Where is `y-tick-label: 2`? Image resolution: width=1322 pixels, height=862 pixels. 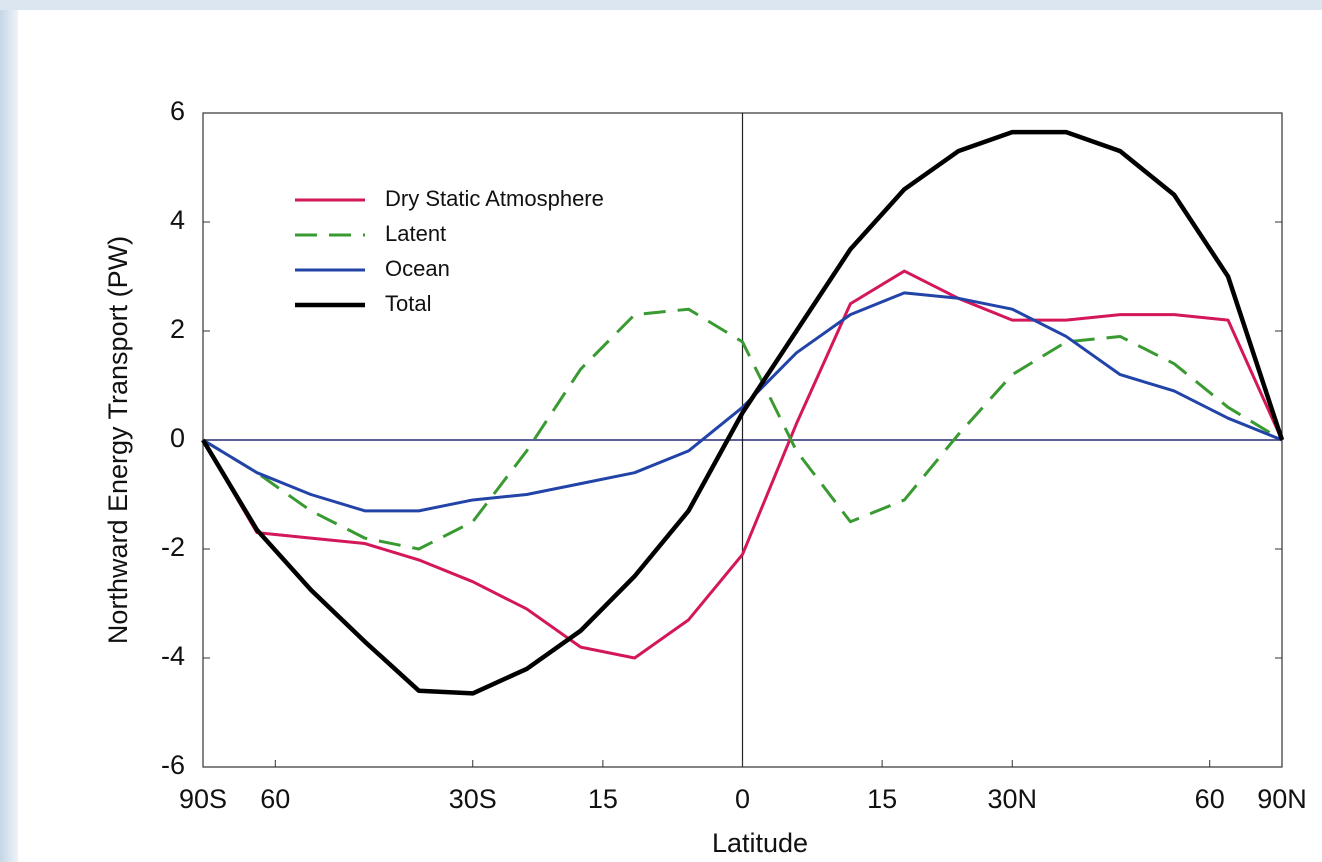
y-tick-label: 2 is located at coordinates (177, 329).